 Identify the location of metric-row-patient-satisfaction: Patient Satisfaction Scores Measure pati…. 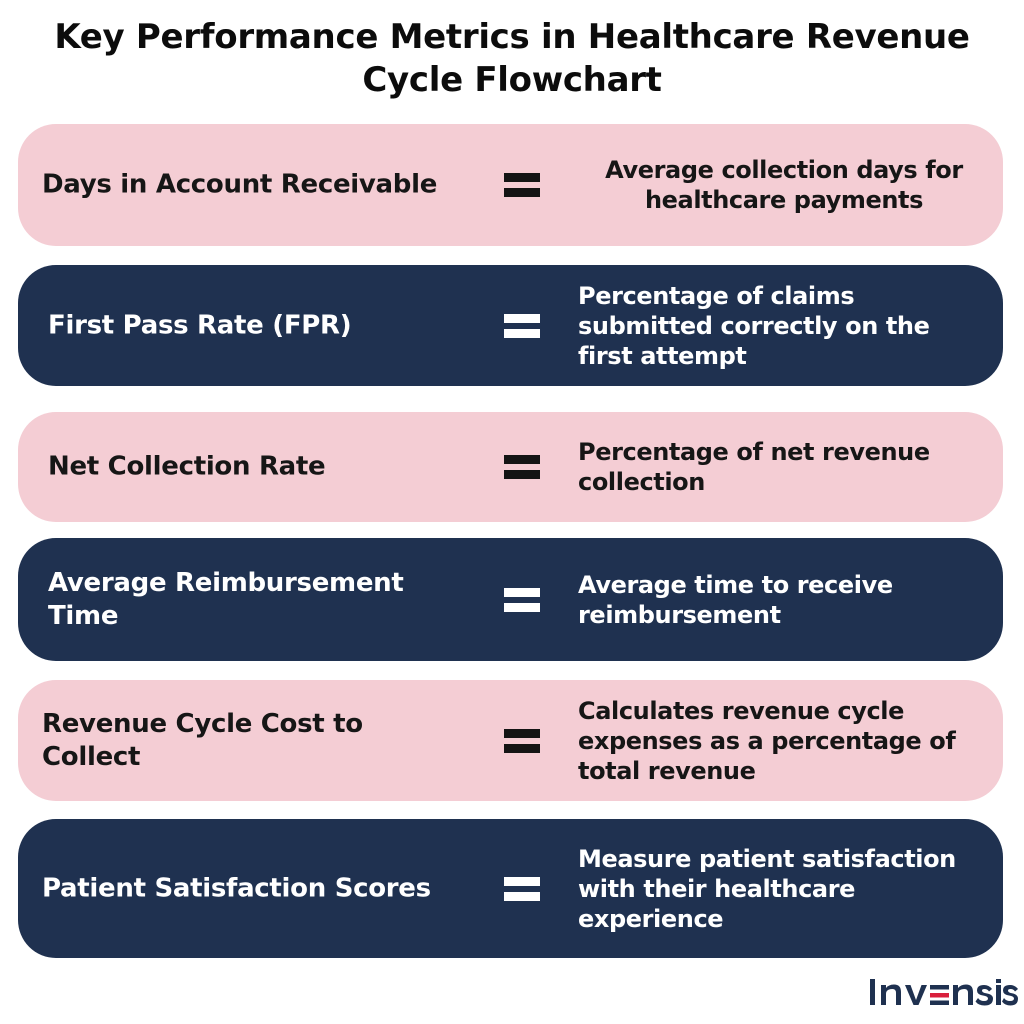
(510, 888).